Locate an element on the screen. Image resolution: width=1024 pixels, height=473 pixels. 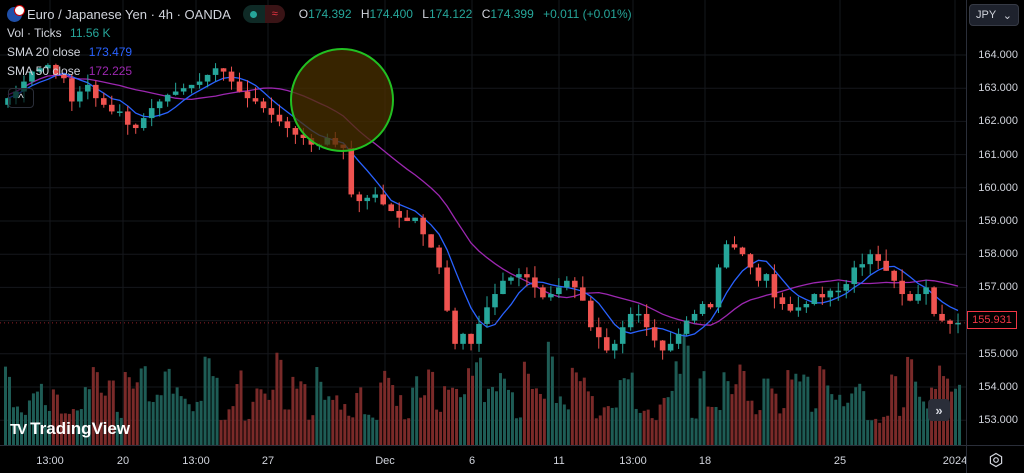
last-price-label: 155.931 is located at coordinates (992, 320).